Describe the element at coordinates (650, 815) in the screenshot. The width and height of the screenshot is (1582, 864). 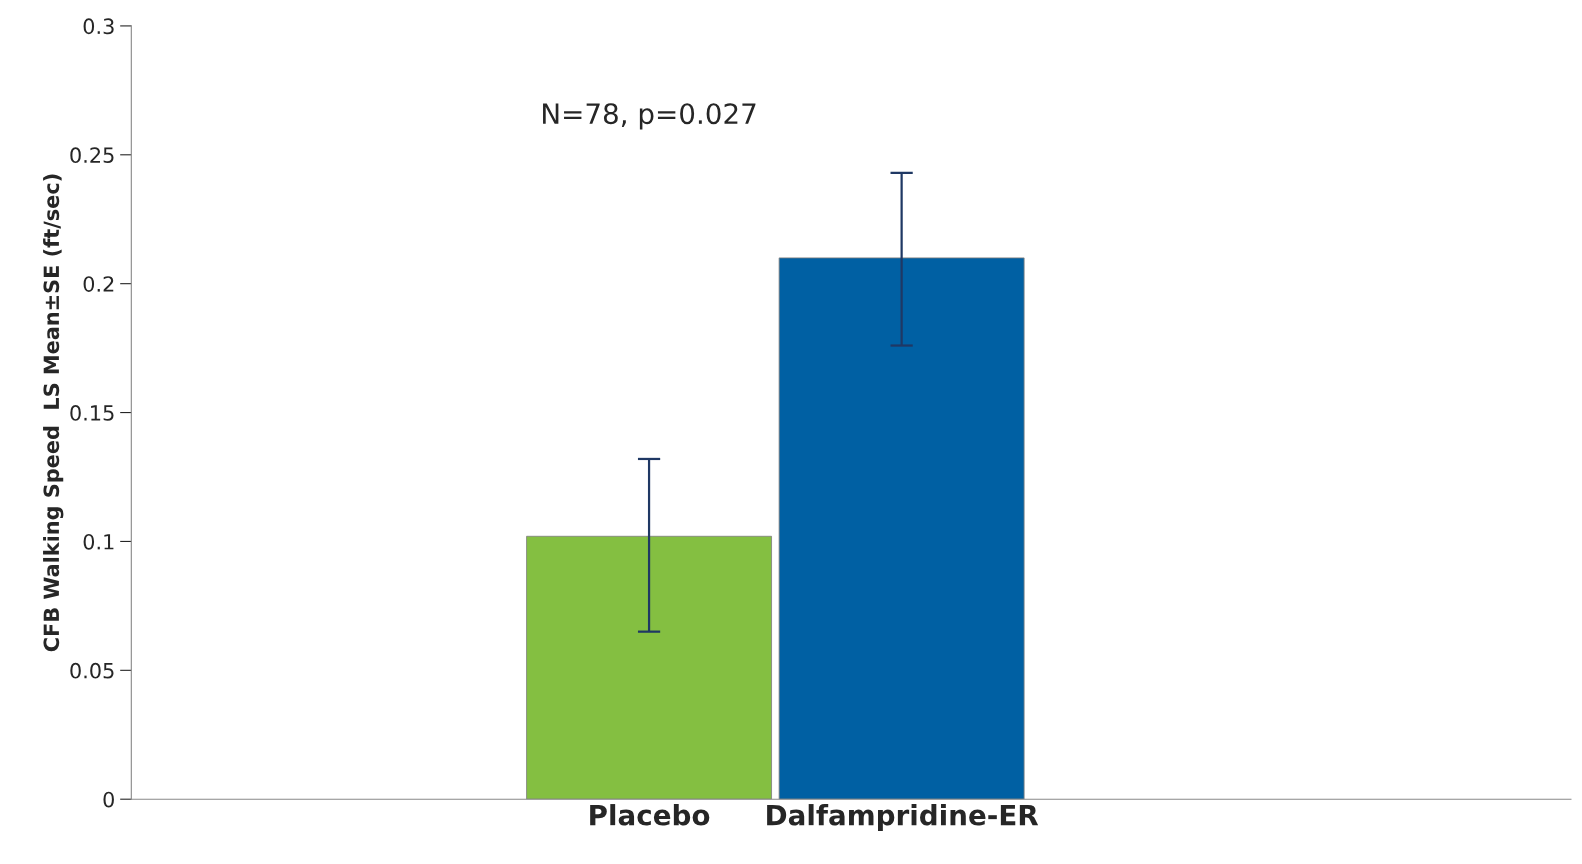
I see `x-tick-label: Placebo` at that location.